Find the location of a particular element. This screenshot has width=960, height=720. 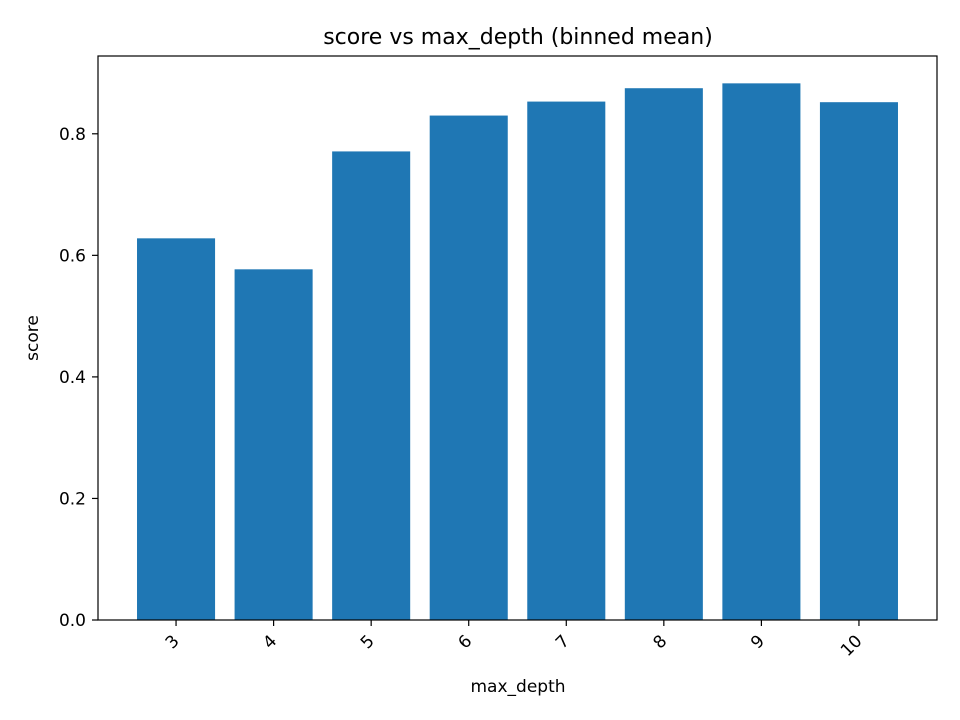

y-tick-label: 0.6 is located at coordinates (72, 256).